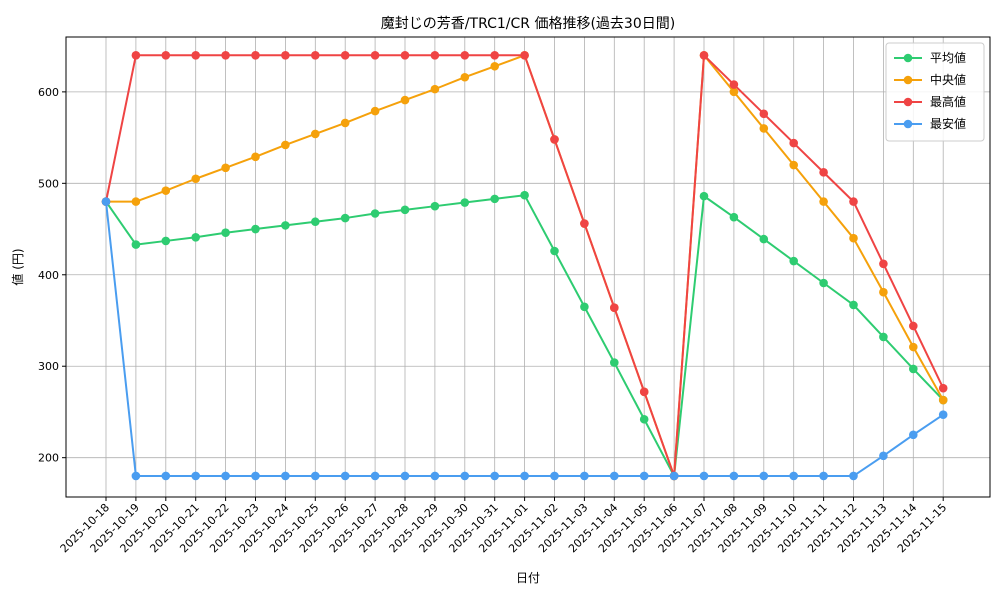  I want to click on y-axis-title: 値 (円), so click(17, 266).